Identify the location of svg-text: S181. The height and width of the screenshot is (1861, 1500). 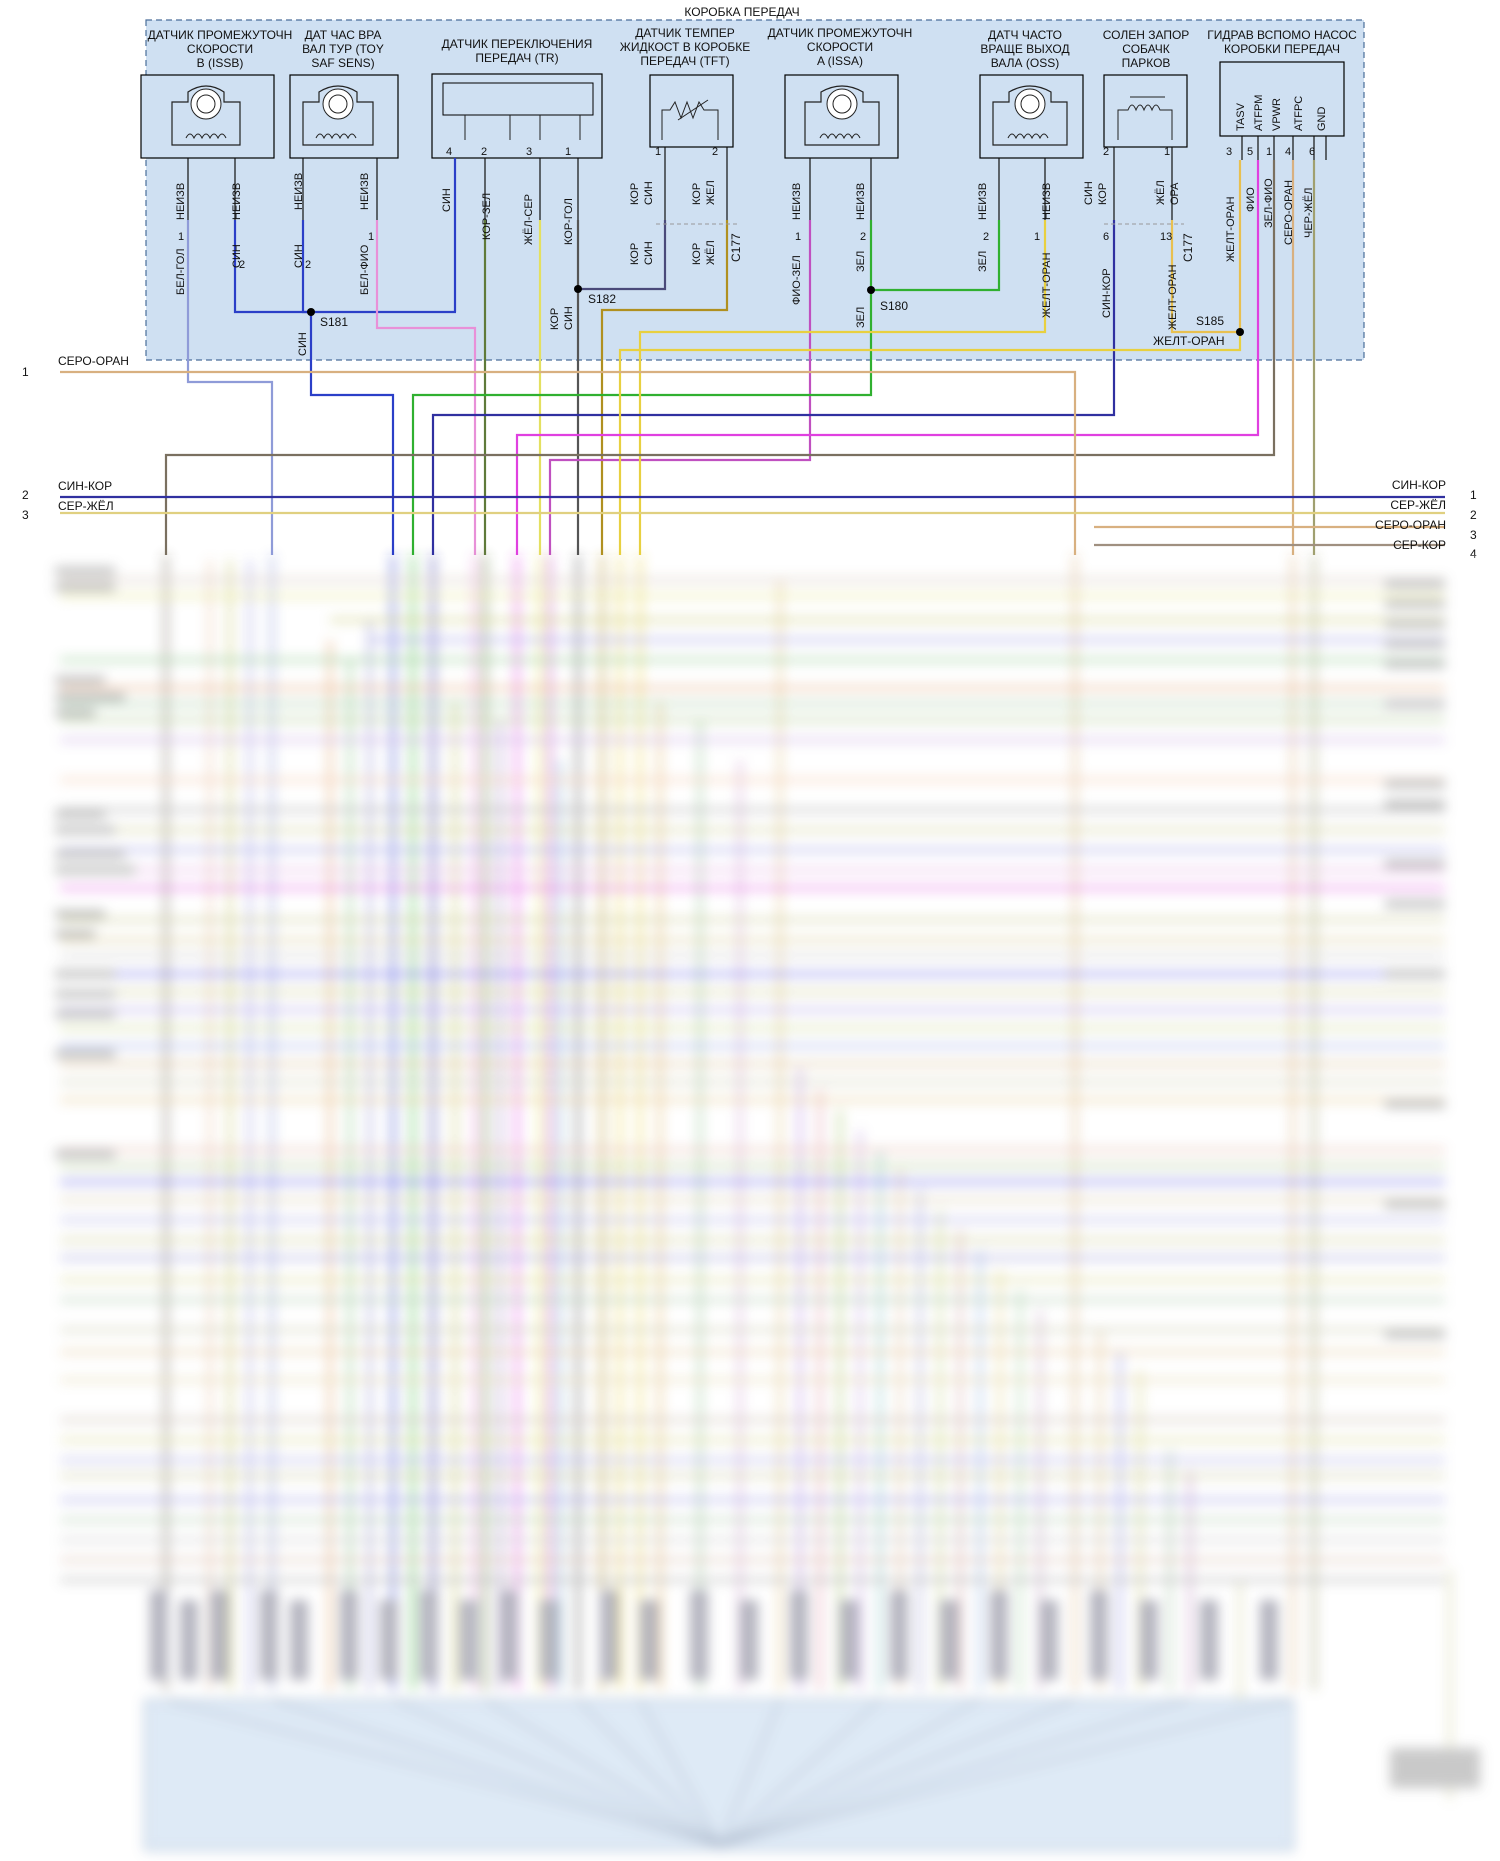
(334, 322).